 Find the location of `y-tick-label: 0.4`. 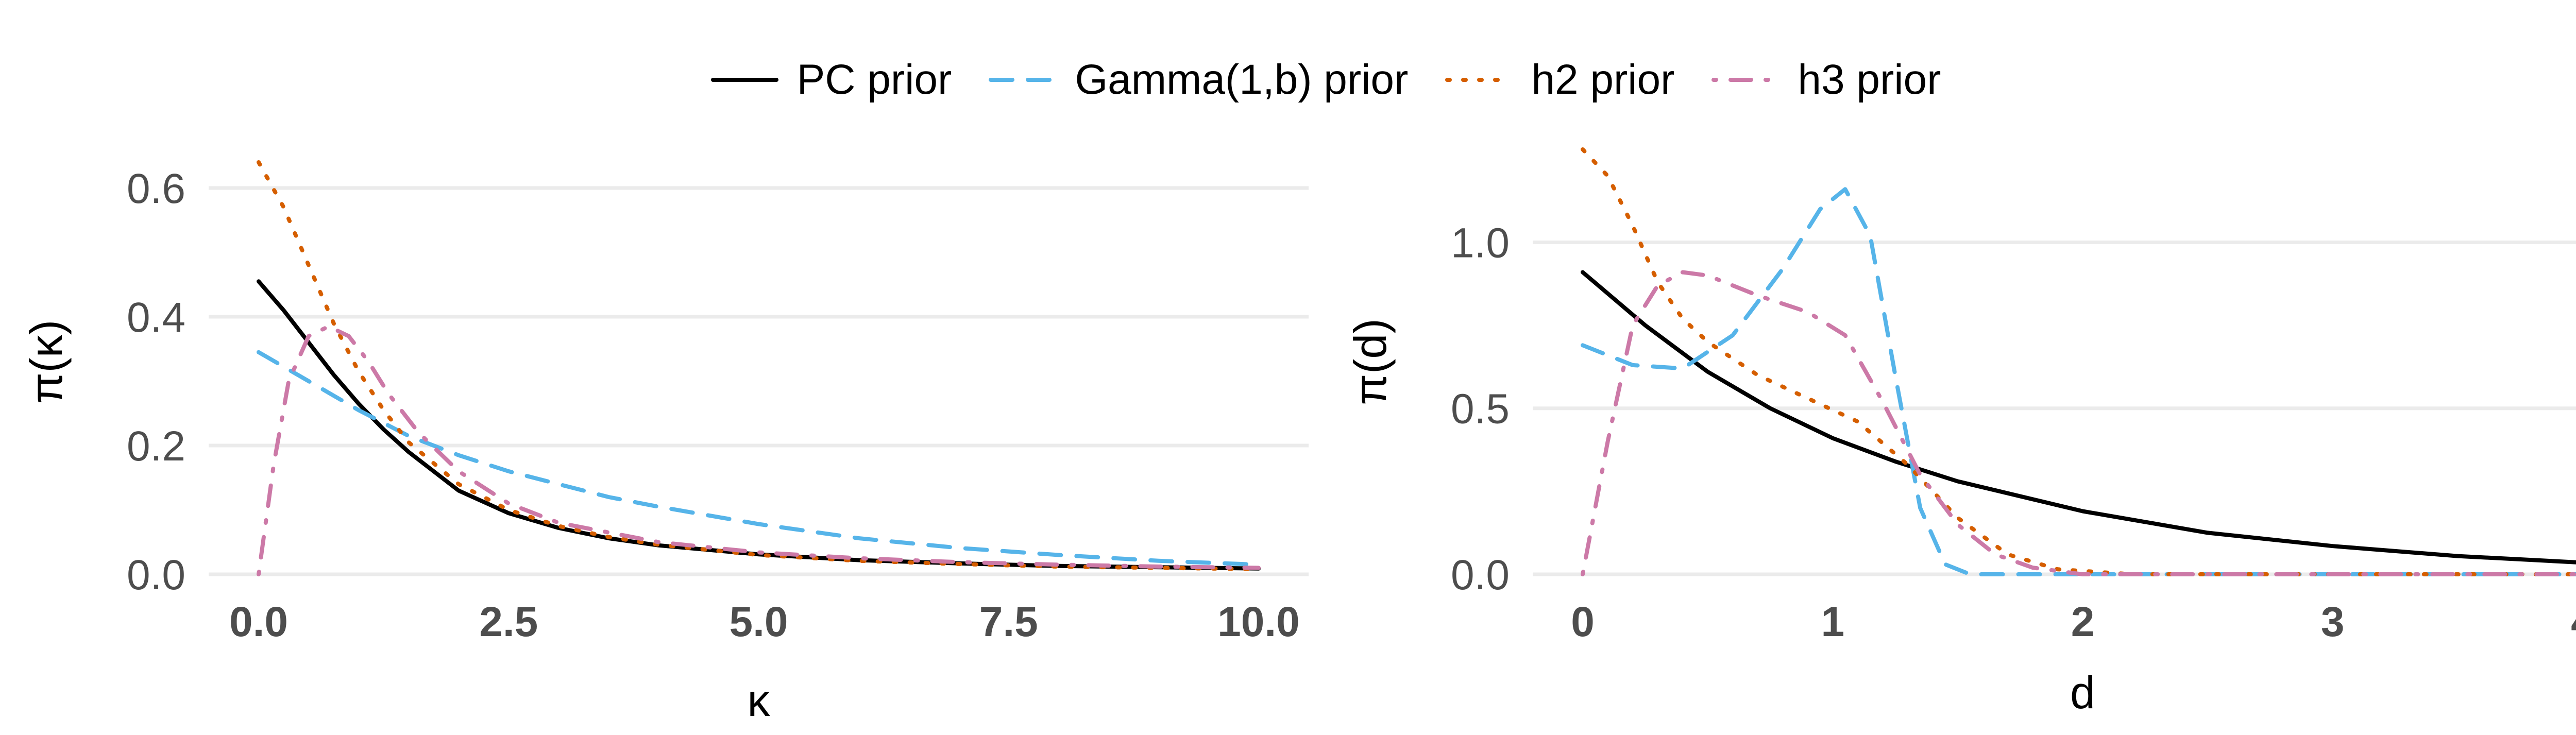

y-tick-label: 0.4 is located at coordinates (156, 317).